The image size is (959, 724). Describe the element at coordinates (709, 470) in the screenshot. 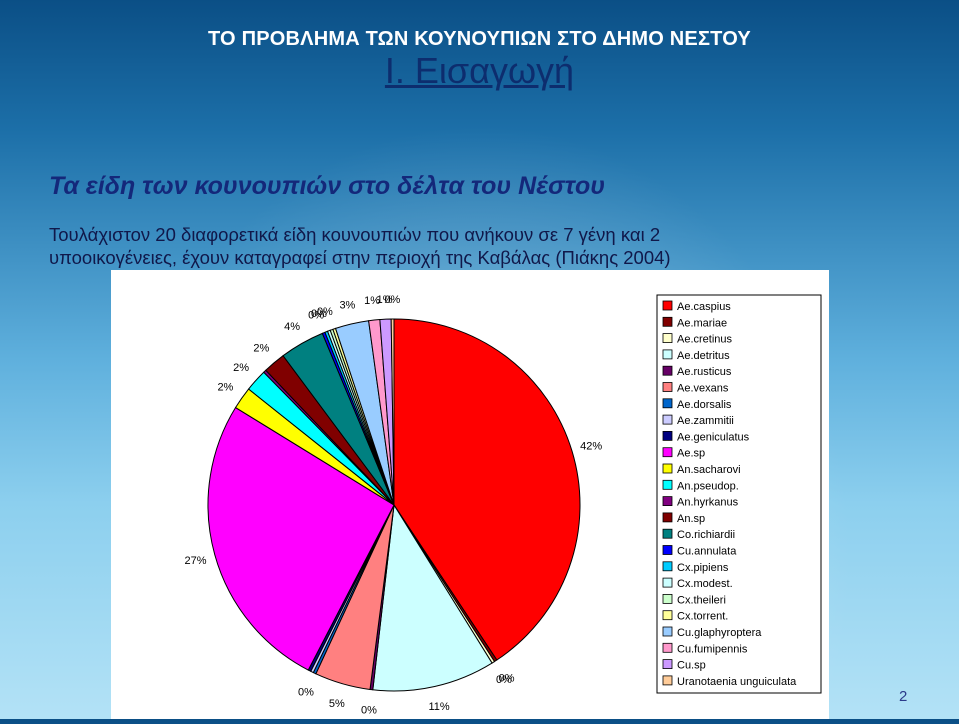

I see `legend-label-an-sacharovi: An.sacharovi` at that location.